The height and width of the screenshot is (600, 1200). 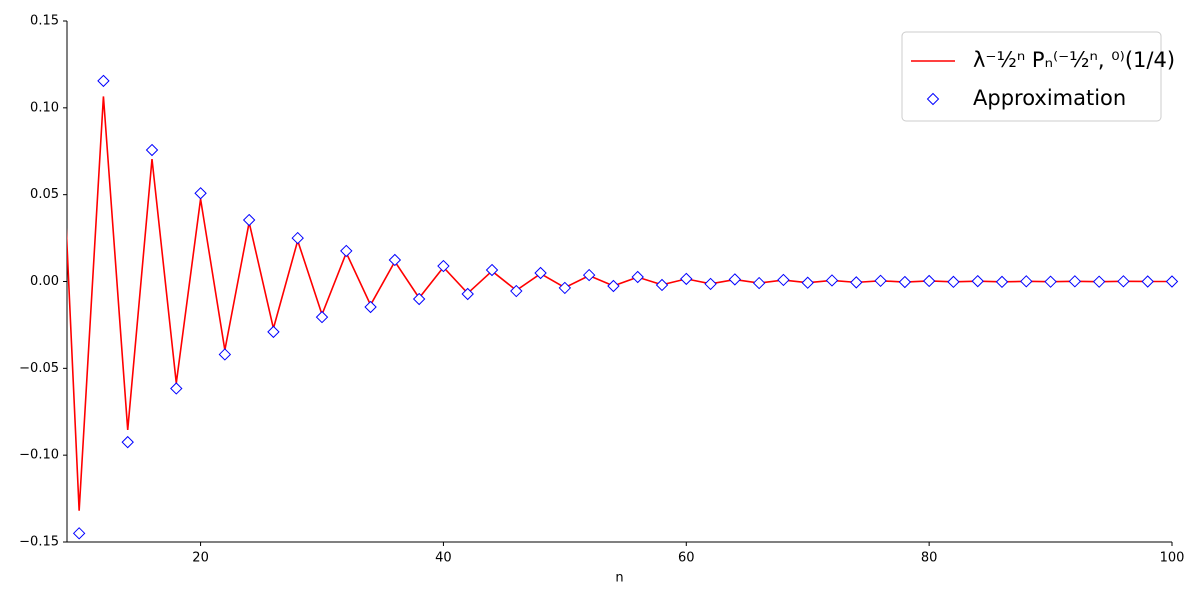 What do you see at coordinates (39, 542) in the screenshot?
I see `y-tick-label: −0.15` at bounding box center [39, 542].